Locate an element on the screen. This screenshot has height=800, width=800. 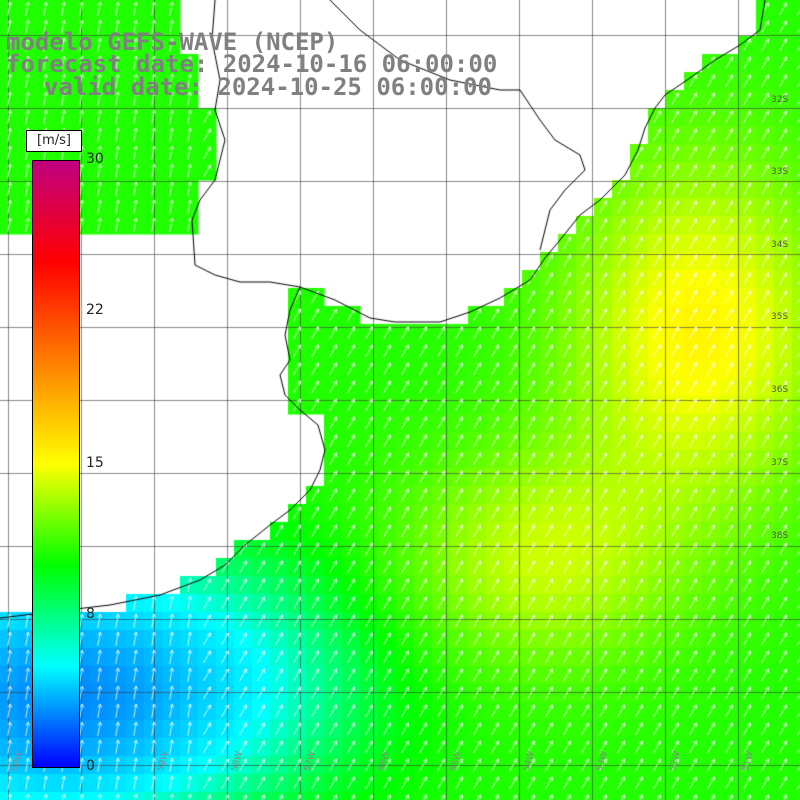
model-title: modelo GEFS-WAVE (NCEP) is located at coordinates (172, 42).